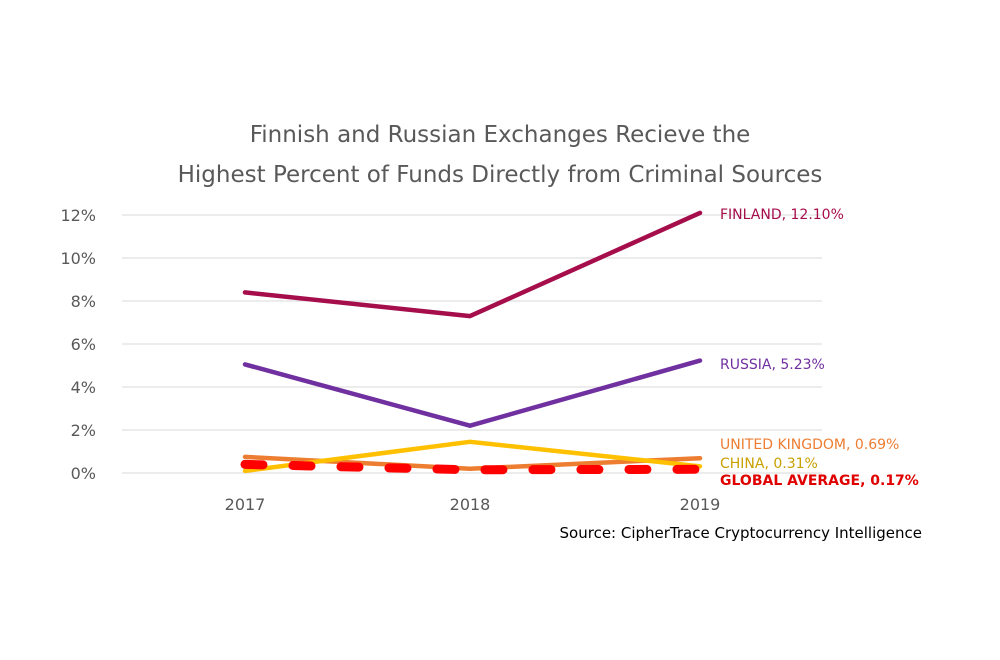 This screenshot has width=1000, height=660. What do you see at coordinates (772, 365) in the screenshot?
I see `end-label-russia: RUSSIA, 5.23%` at bounding box center [772, 365].